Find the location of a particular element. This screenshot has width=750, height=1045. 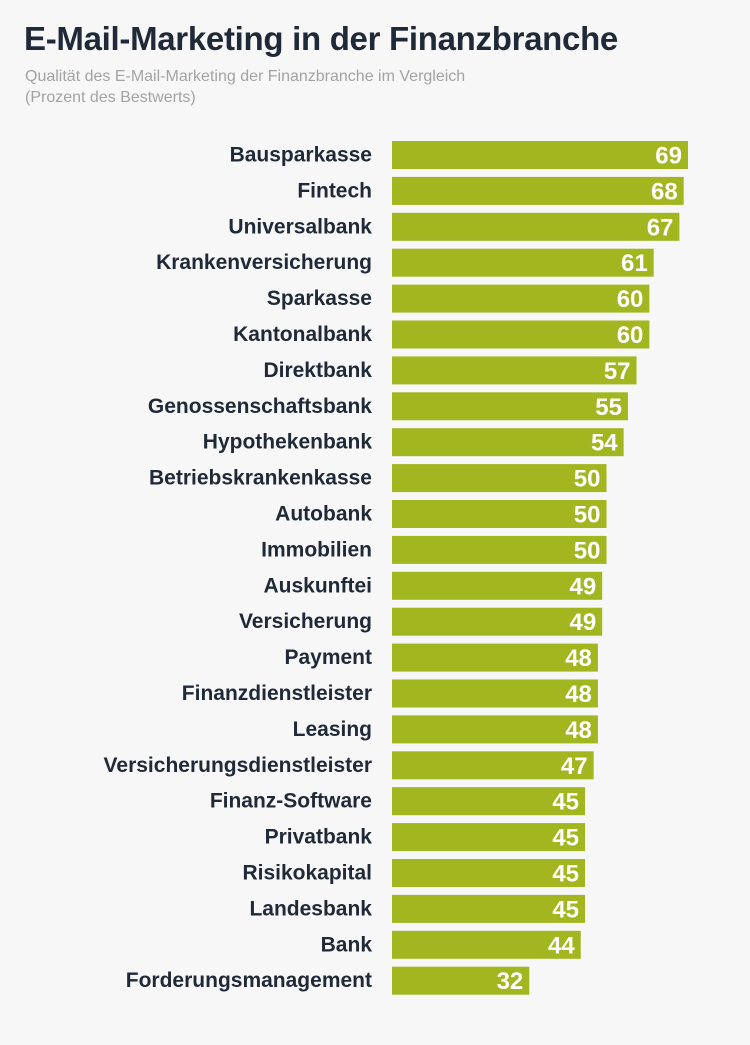

category-label: Privatbank is located at coordinates (319, 837).